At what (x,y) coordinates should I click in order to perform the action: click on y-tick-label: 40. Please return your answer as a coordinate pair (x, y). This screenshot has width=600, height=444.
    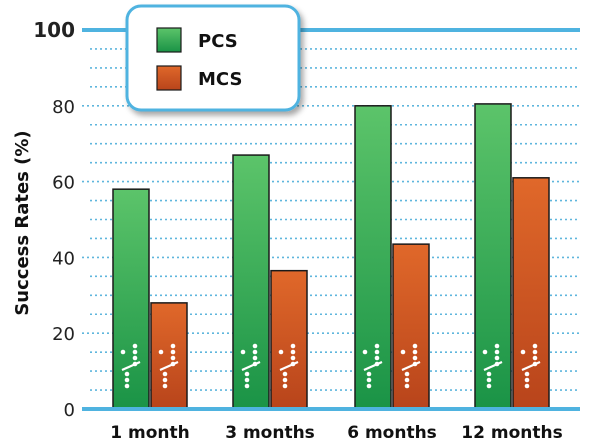
    Looking at the image, I should click on (63, 258).